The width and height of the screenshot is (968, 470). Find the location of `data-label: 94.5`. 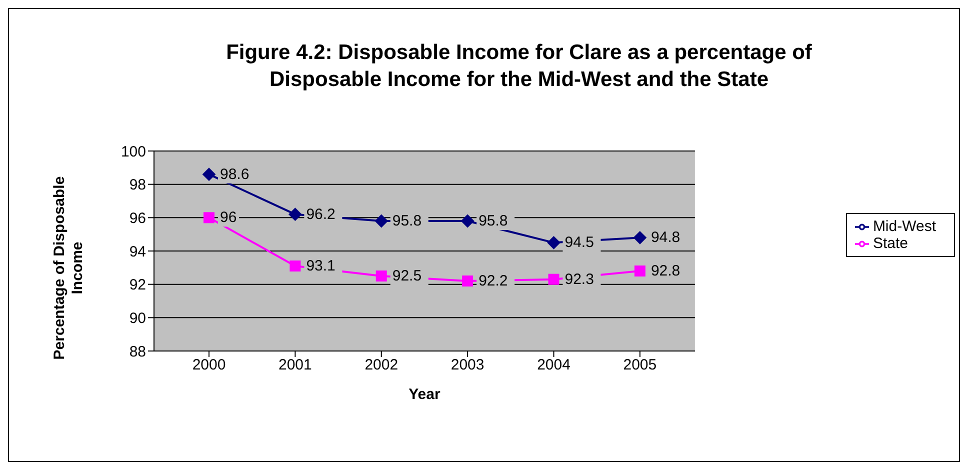

data-label: 94.5 is located at coordinates (579, 243).